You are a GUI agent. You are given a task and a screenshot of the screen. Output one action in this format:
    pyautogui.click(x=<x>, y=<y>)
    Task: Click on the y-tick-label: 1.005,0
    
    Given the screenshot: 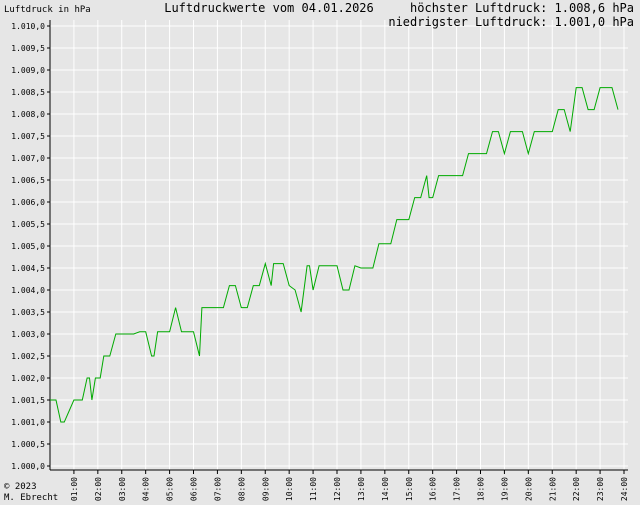 What is the action you would take?
    pyautogui.click(x=28, y=246)
    